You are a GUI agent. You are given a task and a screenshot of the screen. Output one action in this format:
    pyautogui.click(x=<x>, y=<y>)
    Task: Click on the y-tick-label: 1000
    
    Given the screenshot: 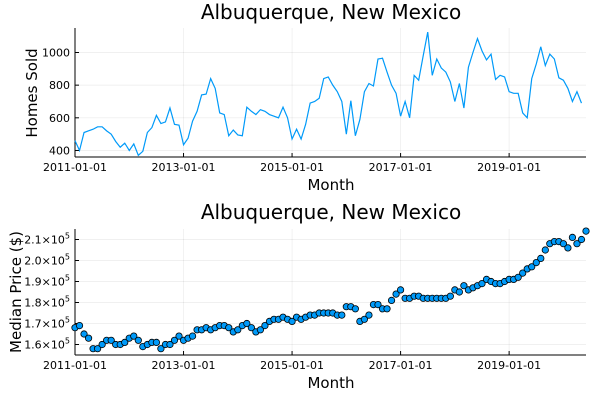 What is the action you would take?
    pyautogui.click(x=56, y=52)
    